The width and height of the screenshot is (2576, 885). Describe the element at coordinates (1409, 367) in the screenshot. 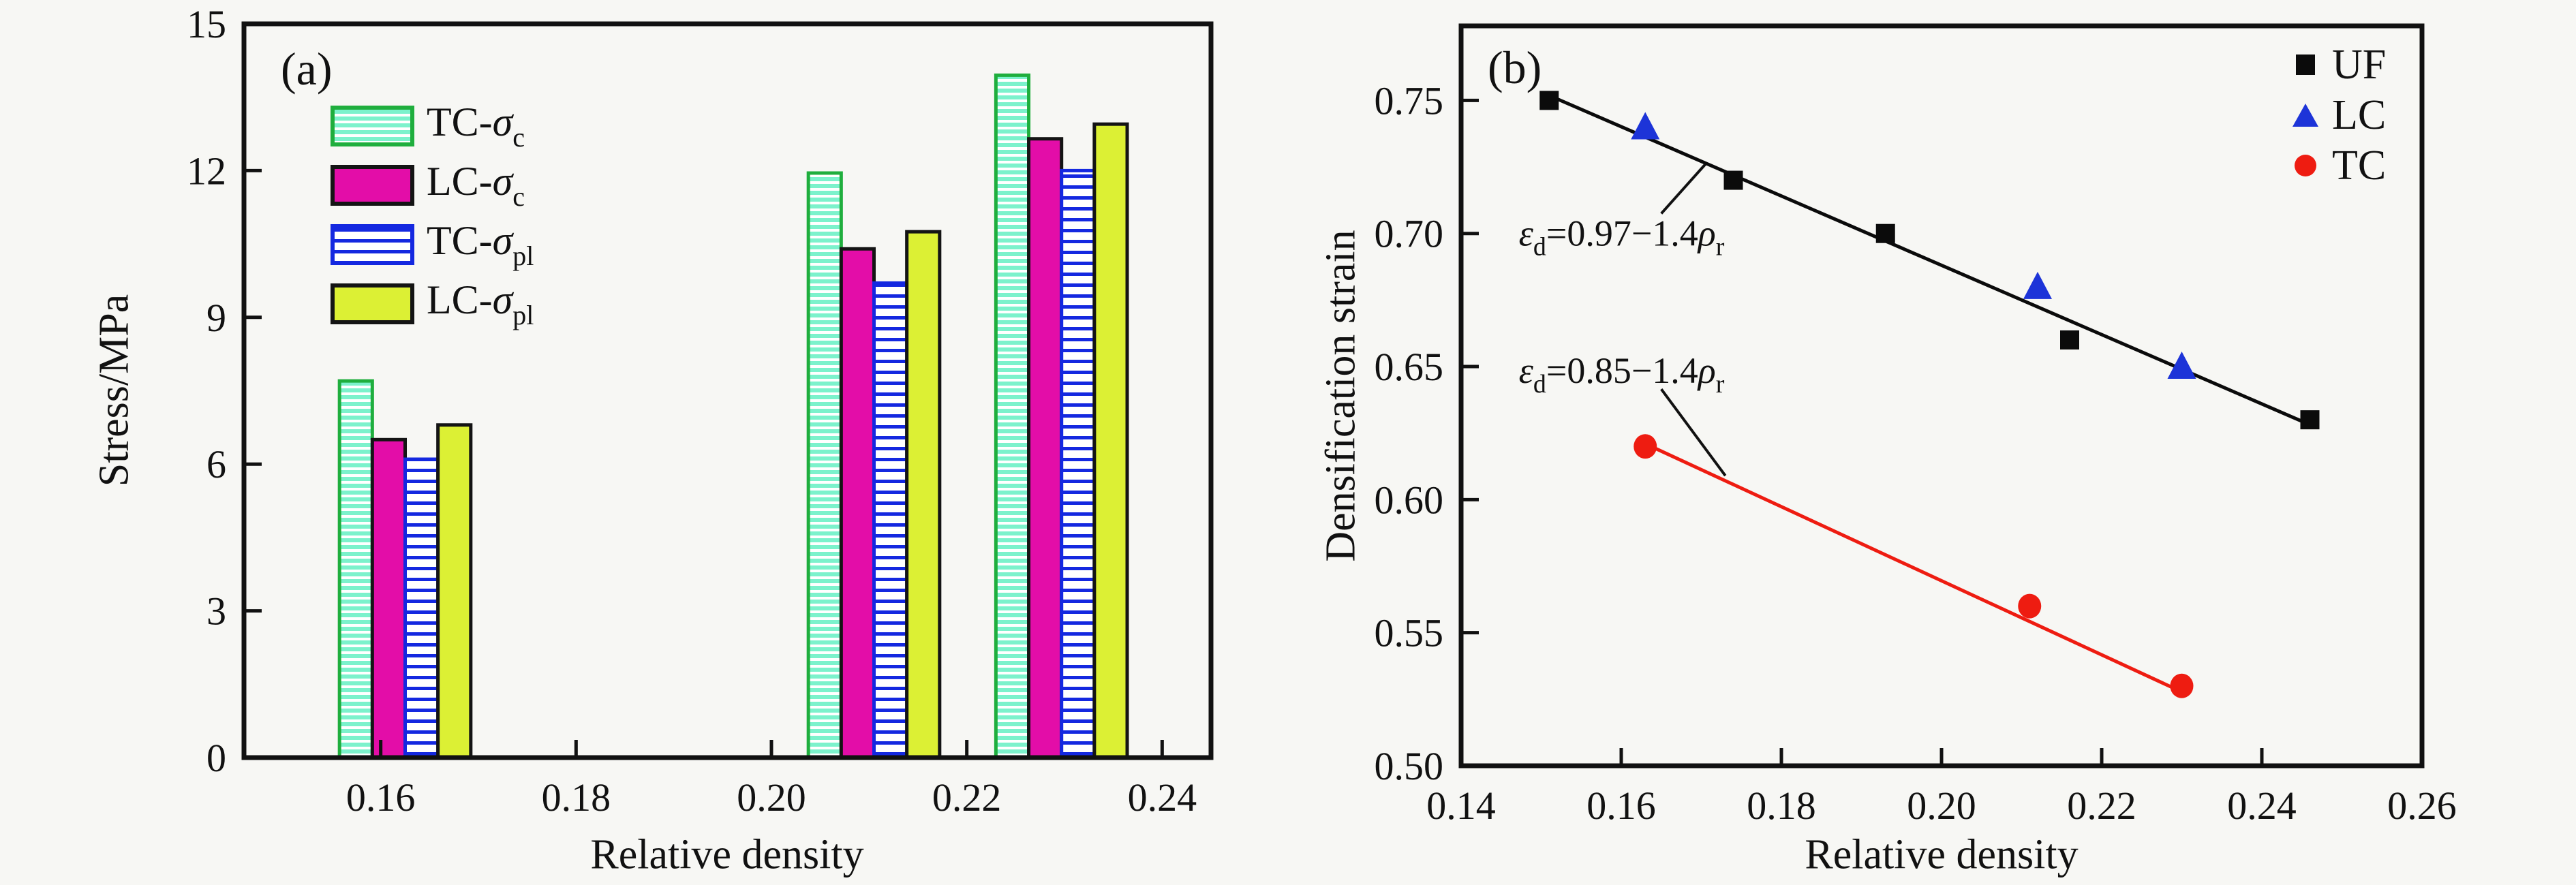

I see `y-tick-label: 0.65` at that location.